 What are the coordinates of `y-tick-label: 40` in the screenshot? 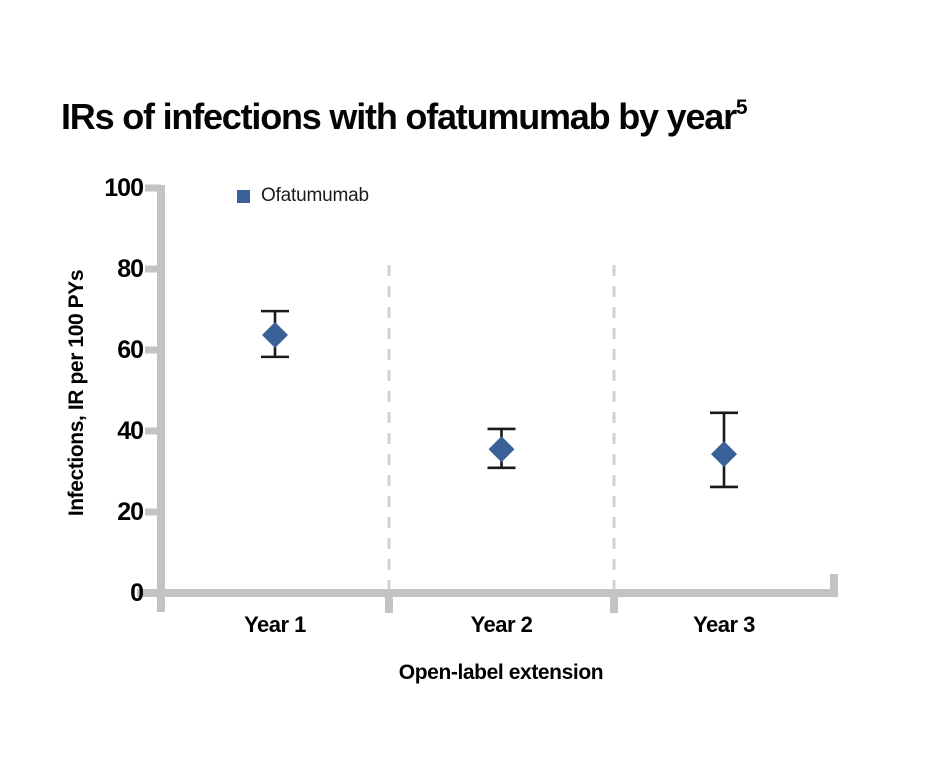 It's located at (130, 431).